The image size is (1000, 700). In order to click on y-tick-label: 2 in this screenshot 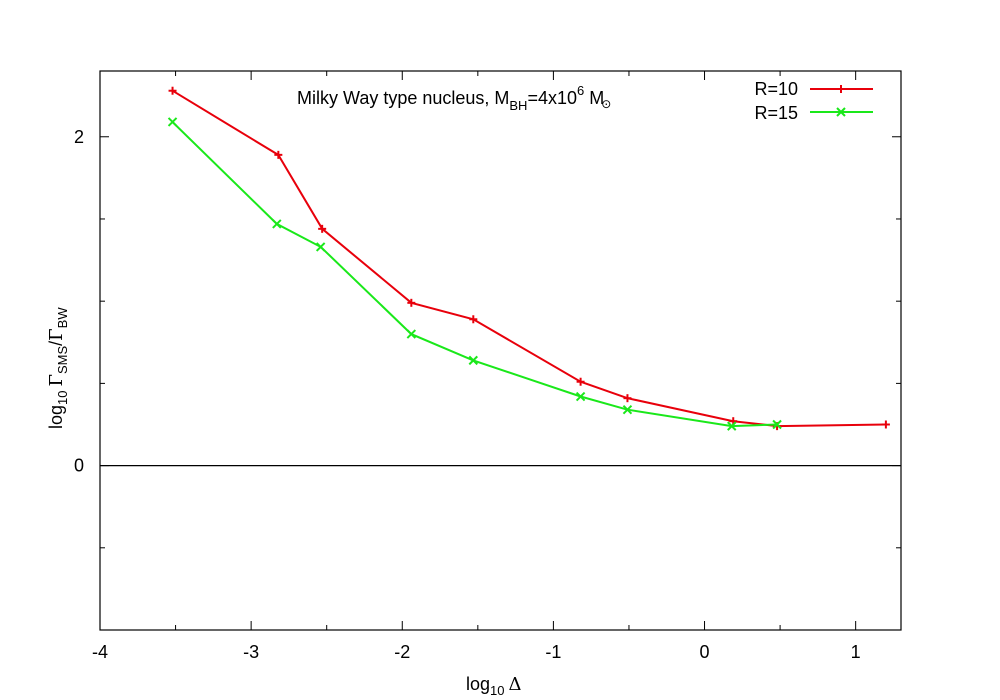, I will do `click(79, 137)`.